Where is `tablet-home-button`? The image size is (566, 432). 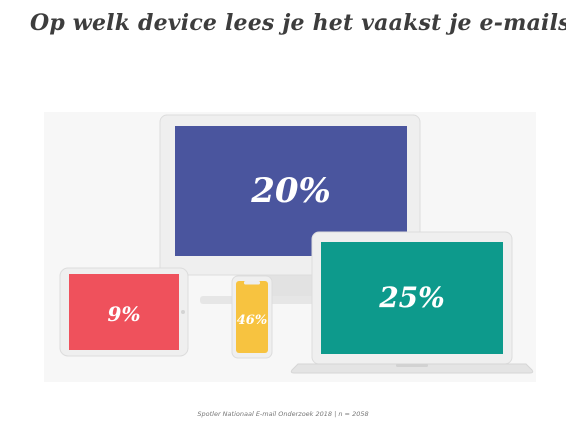
tablet-home-button is located at coordinates (183, 312).